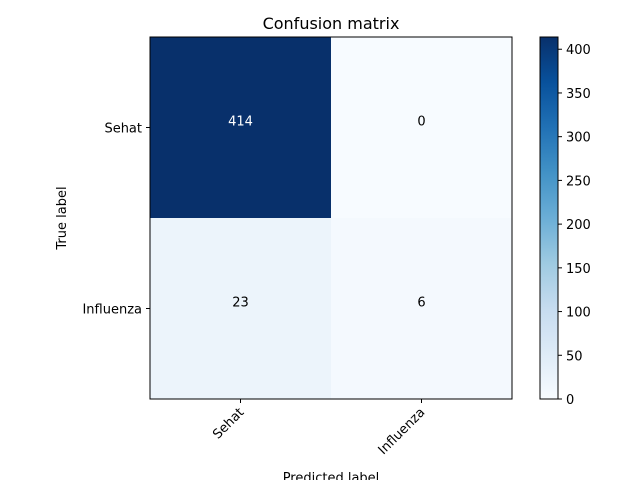  Describe the element at coordinates (578, 94) in the screenshot. I see `colorbar-tick-label: 350` at that location.